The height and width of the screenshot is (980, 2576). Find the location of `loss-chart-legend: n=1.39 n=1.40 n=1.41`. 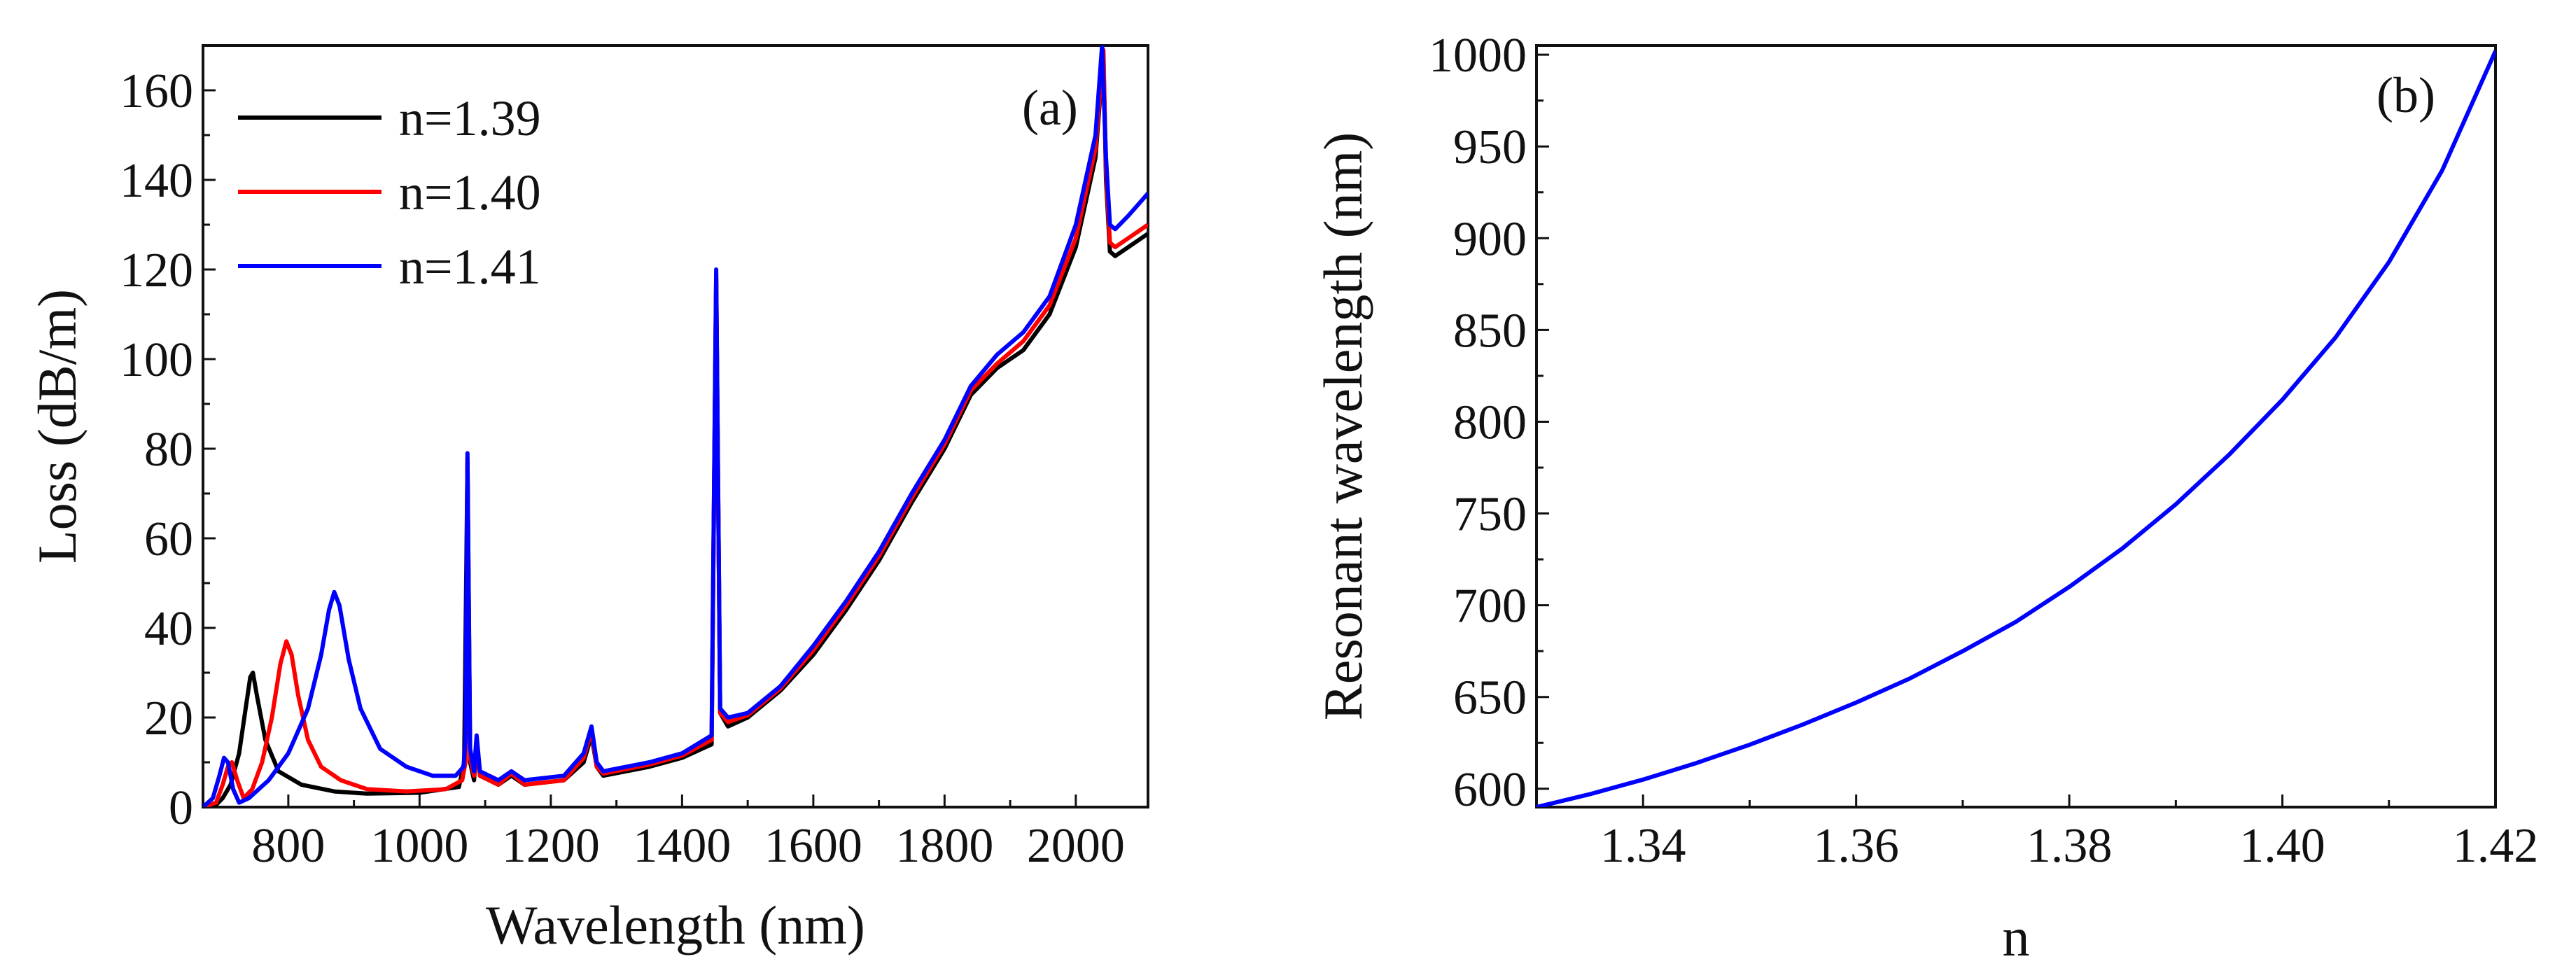

loss-chart-legend: n=1.39 n=1.40 n=1.41 is located at coordinates (389, 192).